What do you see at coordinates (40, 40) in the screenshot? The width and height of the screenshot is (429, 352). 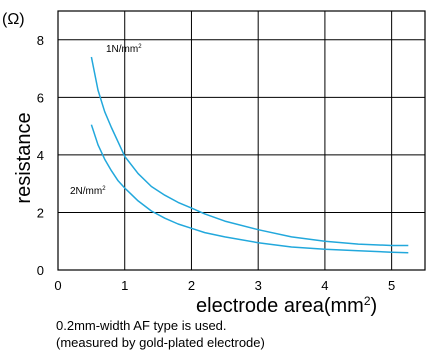 I see `y-tick-label: 8` at bounding box center [40, 40].